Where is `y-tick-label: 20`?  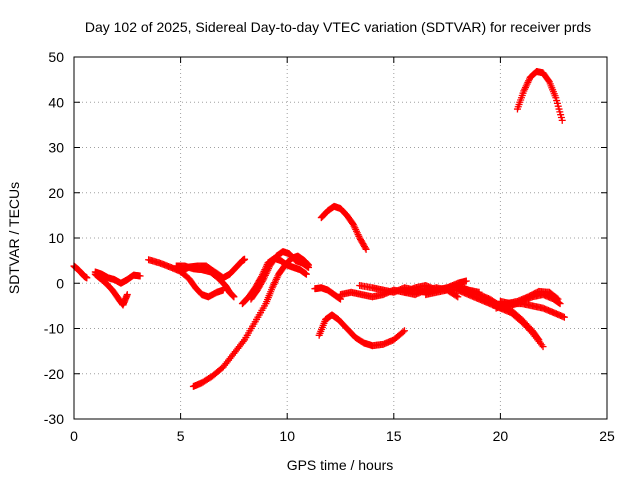 y-tick-label: 20 is located at coordinates (56, 193).